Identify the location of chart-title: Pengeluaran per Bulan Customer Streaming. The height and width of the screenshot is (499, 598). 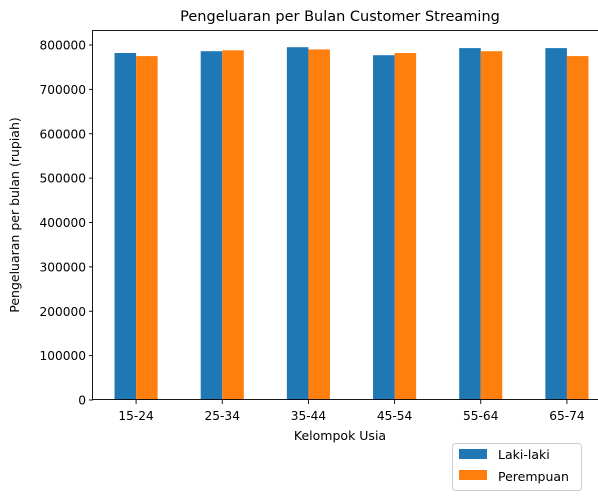
(340, 17).